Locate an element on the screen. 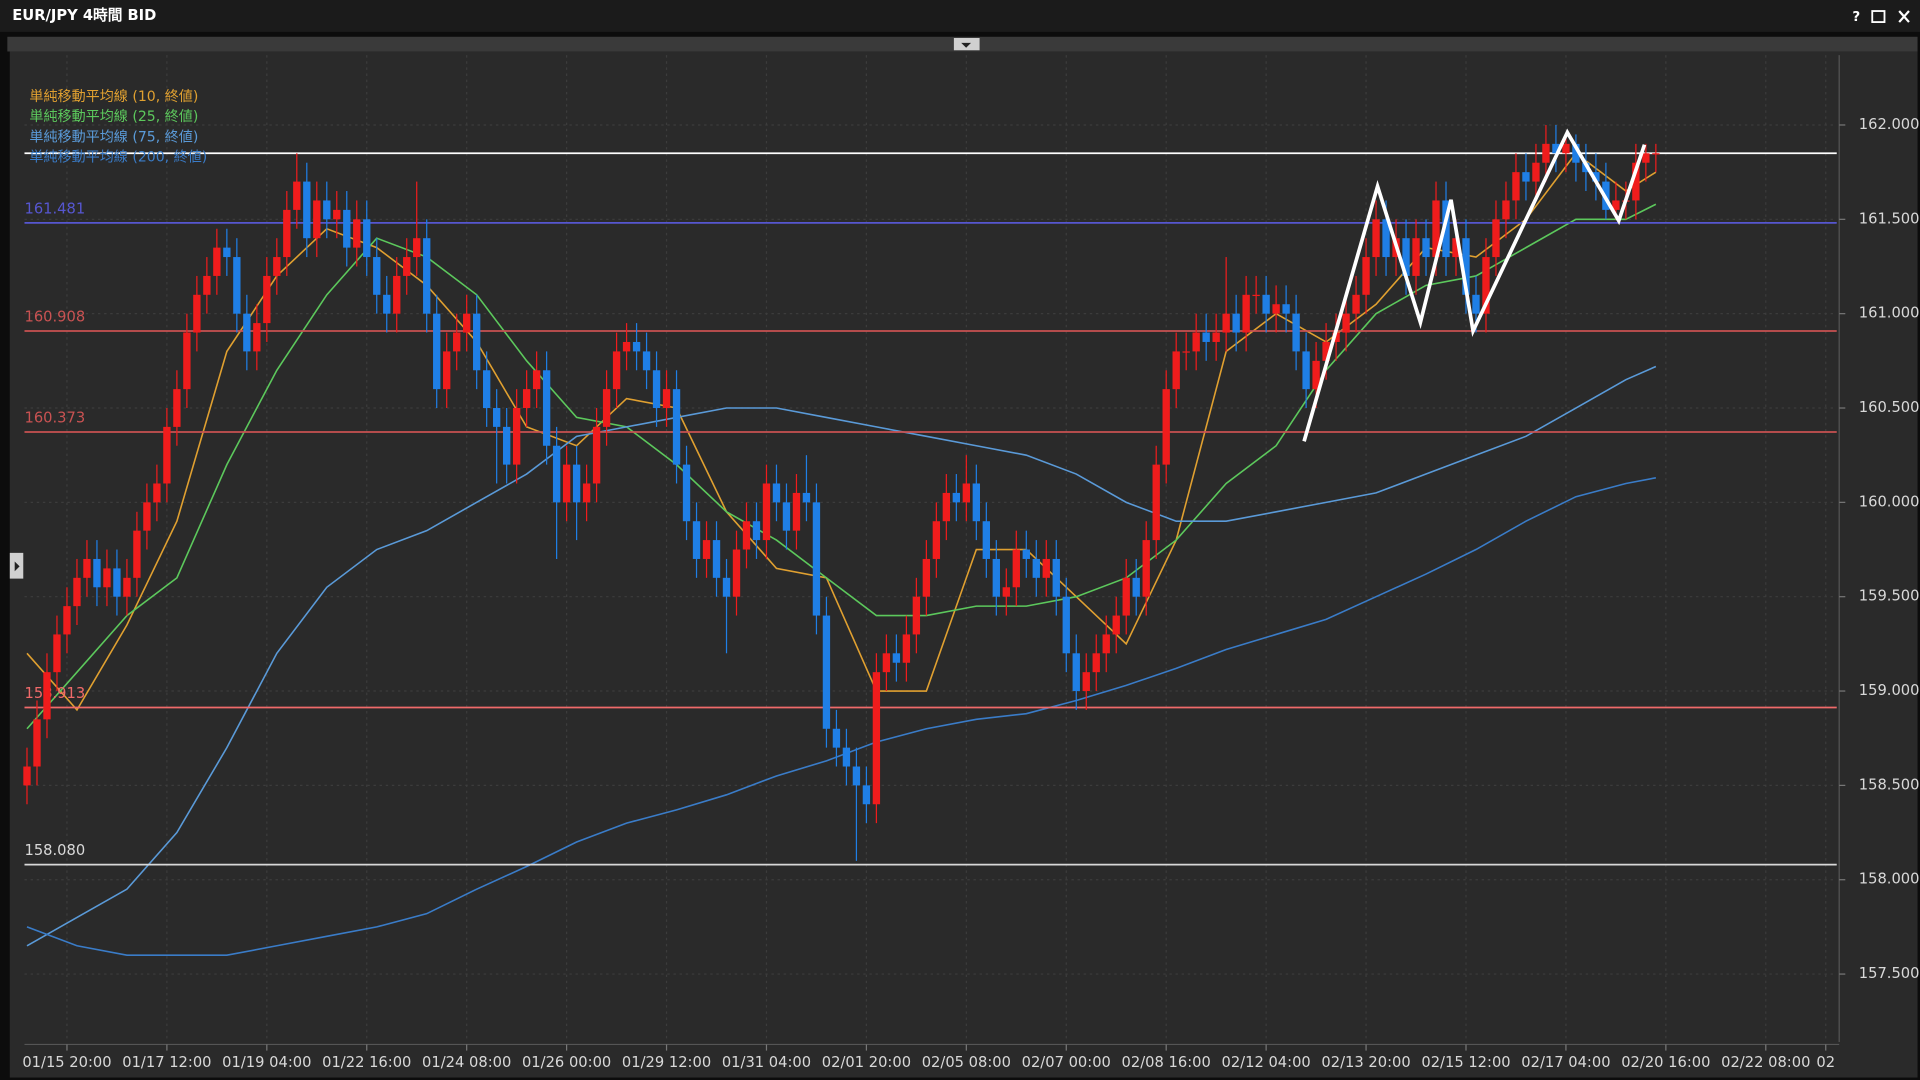 The image size is (1920, 1080). x-tick-label: 02/15 12:00 is located at coordinates (1465, 1062).